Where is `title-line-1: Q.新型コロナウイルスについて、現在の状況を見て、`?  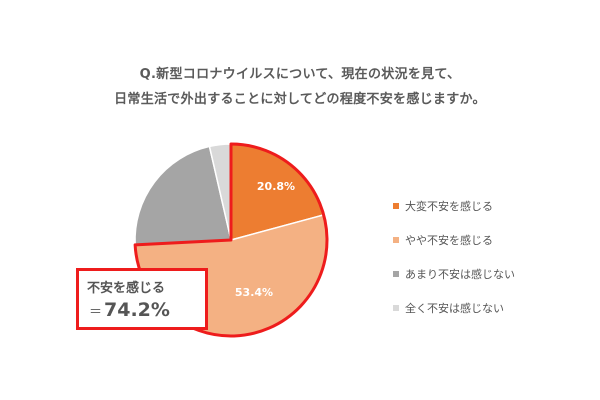 title-line-1: Q.新型コロナウイルスについて、現在の状況を見て、 is located at coordinates (300, 74).